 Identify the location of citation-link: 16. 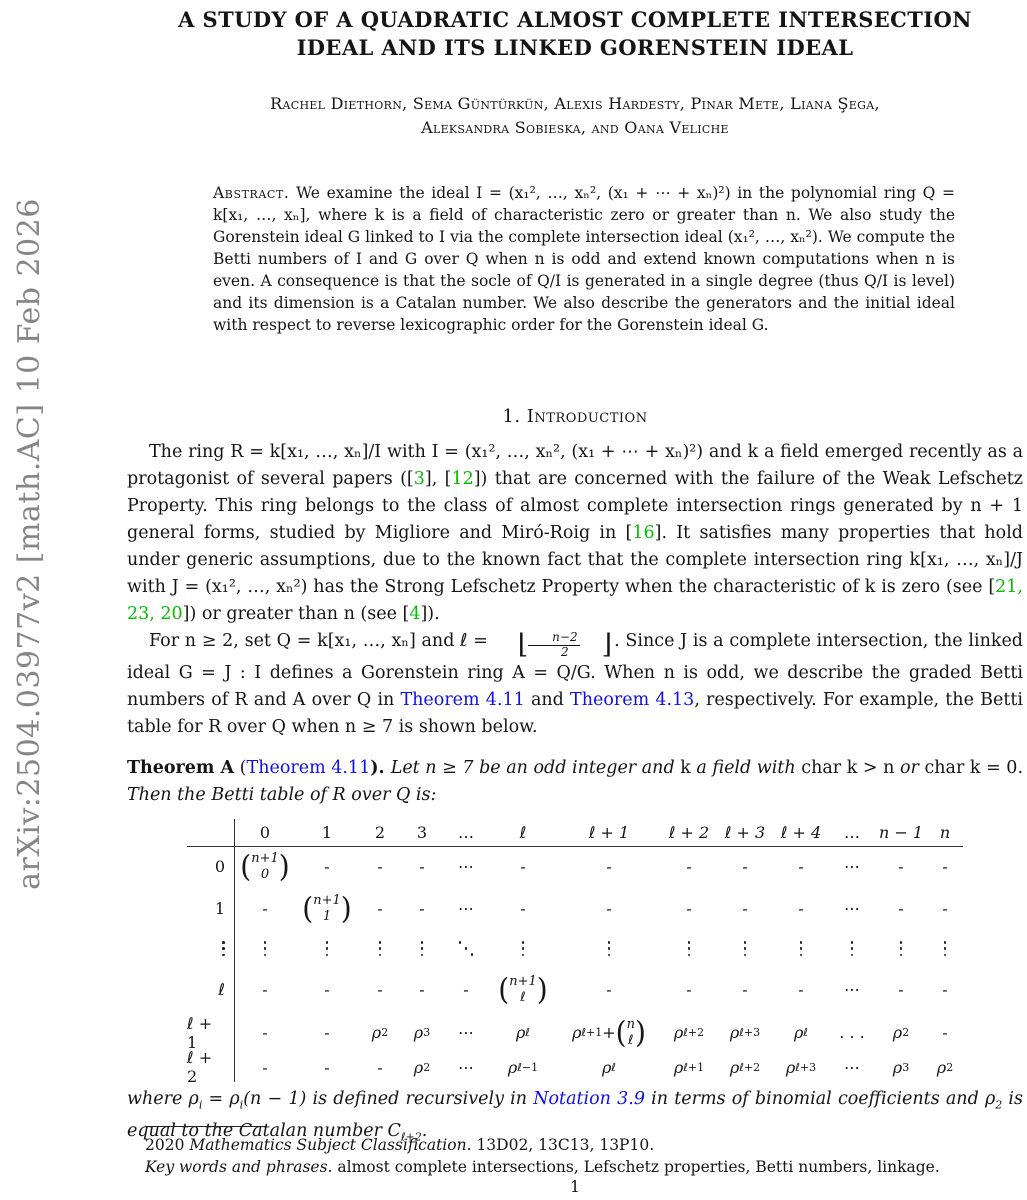
(643, 533).